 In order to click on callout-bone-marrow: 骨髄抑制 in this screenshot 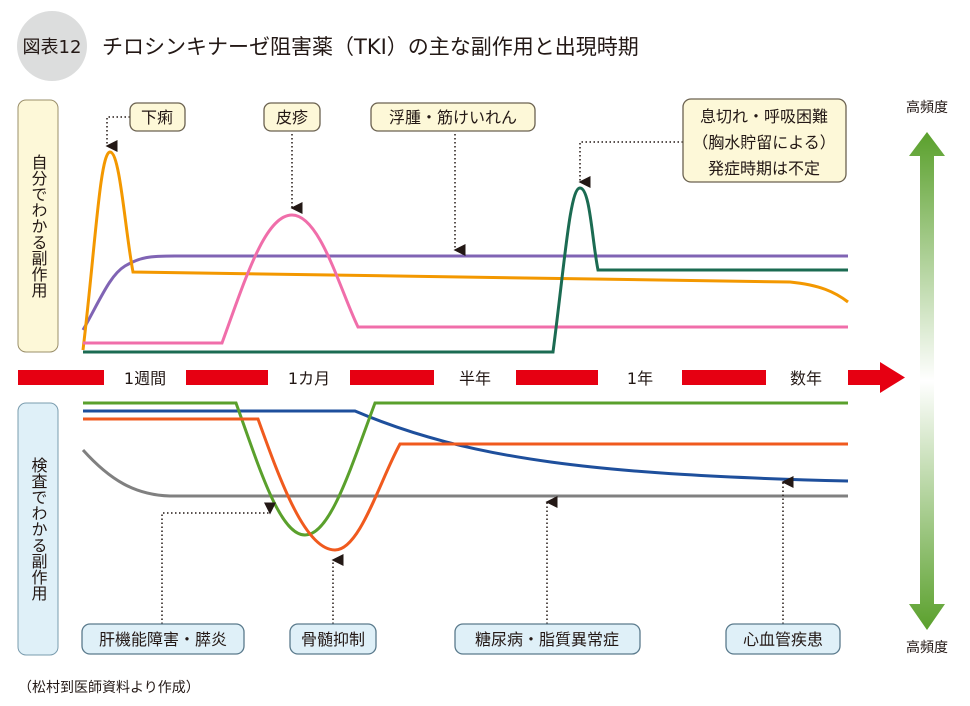, I will do `click(333, 639)`.